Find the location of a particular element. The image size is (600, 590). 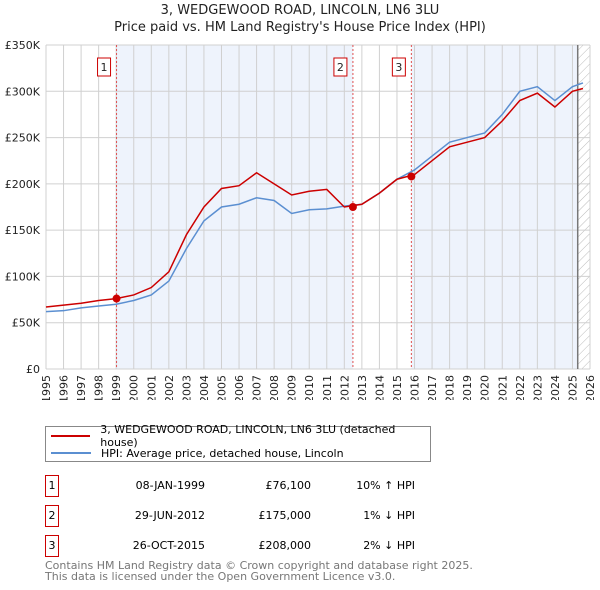

sale-marker-box: 3 is located at coordinates (52, 546).